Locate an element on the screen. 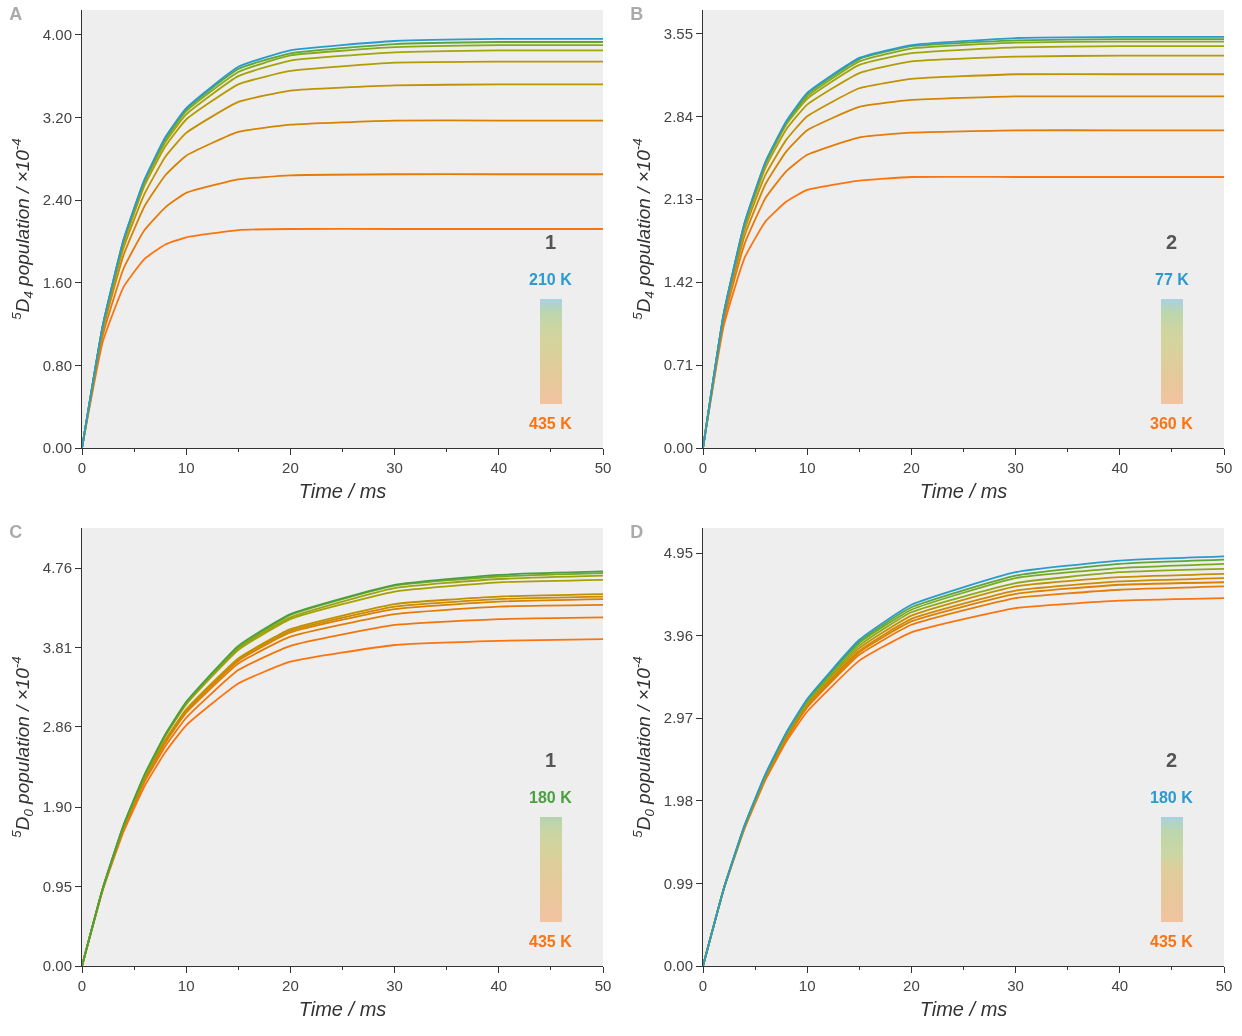 The image size is (1242, 1036). annotation: 210 K is located at coordinates (551, 279).